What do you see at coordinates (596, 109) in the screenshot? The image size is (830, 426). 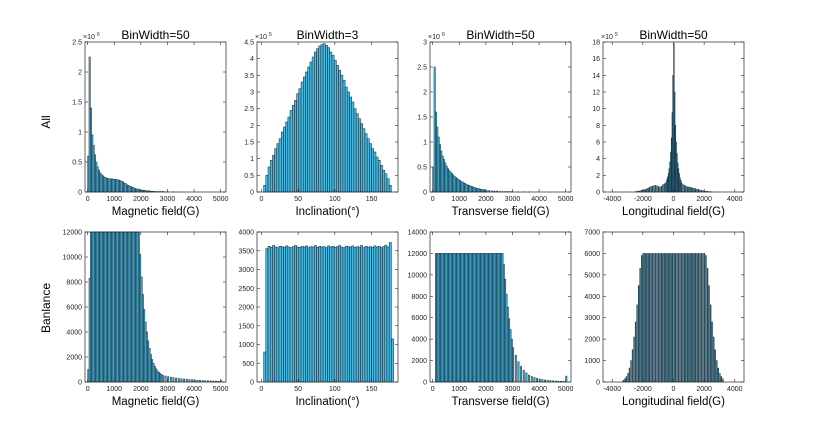 I see `y-tick-label: 10` at bounding box center [596, 109].